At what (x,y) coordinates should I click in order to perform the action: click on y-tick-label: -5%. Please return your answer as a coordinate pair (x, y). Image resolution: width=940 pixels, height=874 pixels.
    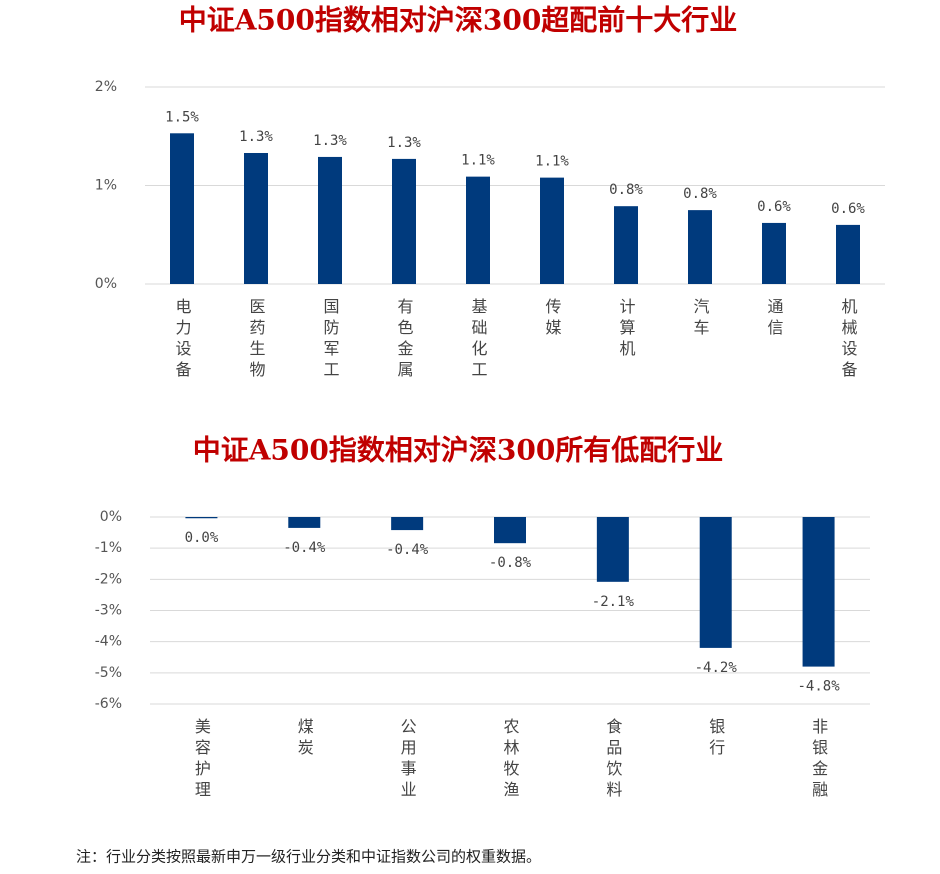
    Looking at the image, I should click on (108, 673).